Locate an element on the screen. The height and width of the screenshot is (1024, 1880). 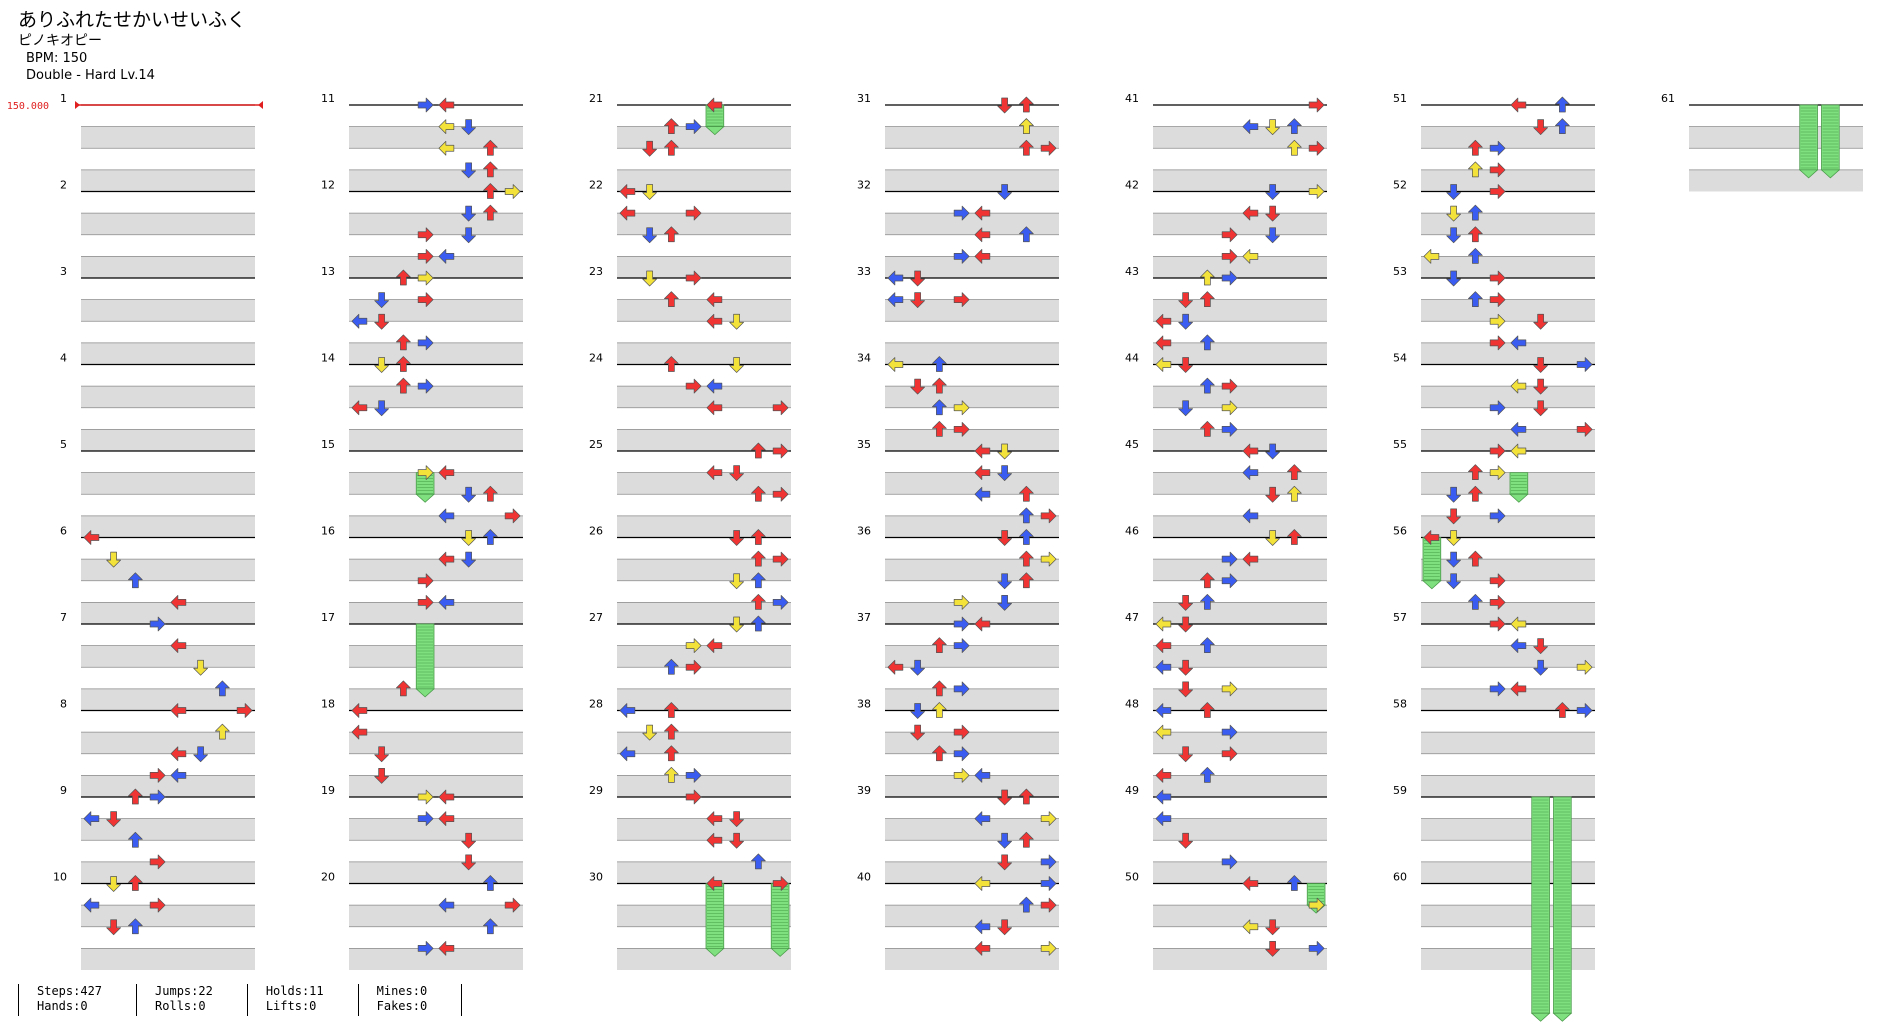
stat-steps: Steps:427 is located at coordinates (70, 991).